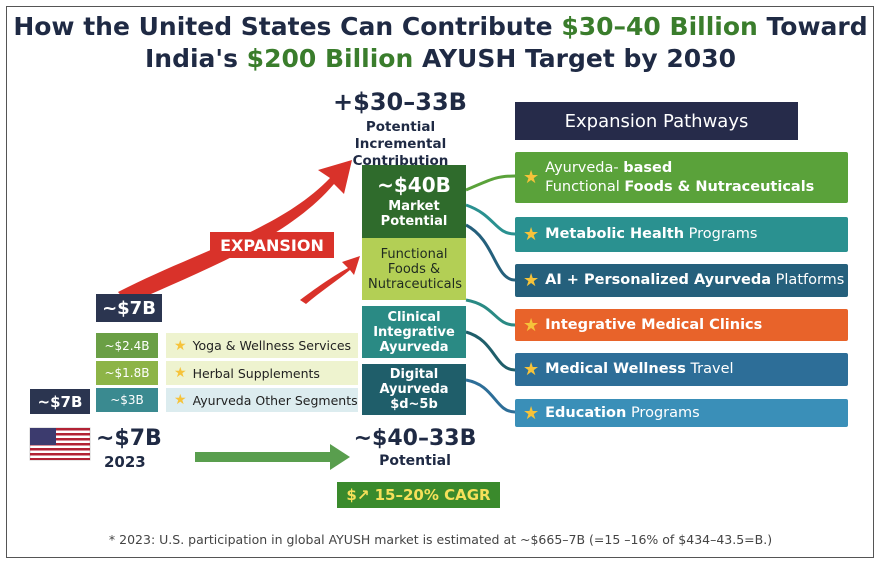  What do you see at coordinates (578, 58) in the screenshot?
I see `title-segment: AYUSH Target by 2030` at bounding box center [578, 58].